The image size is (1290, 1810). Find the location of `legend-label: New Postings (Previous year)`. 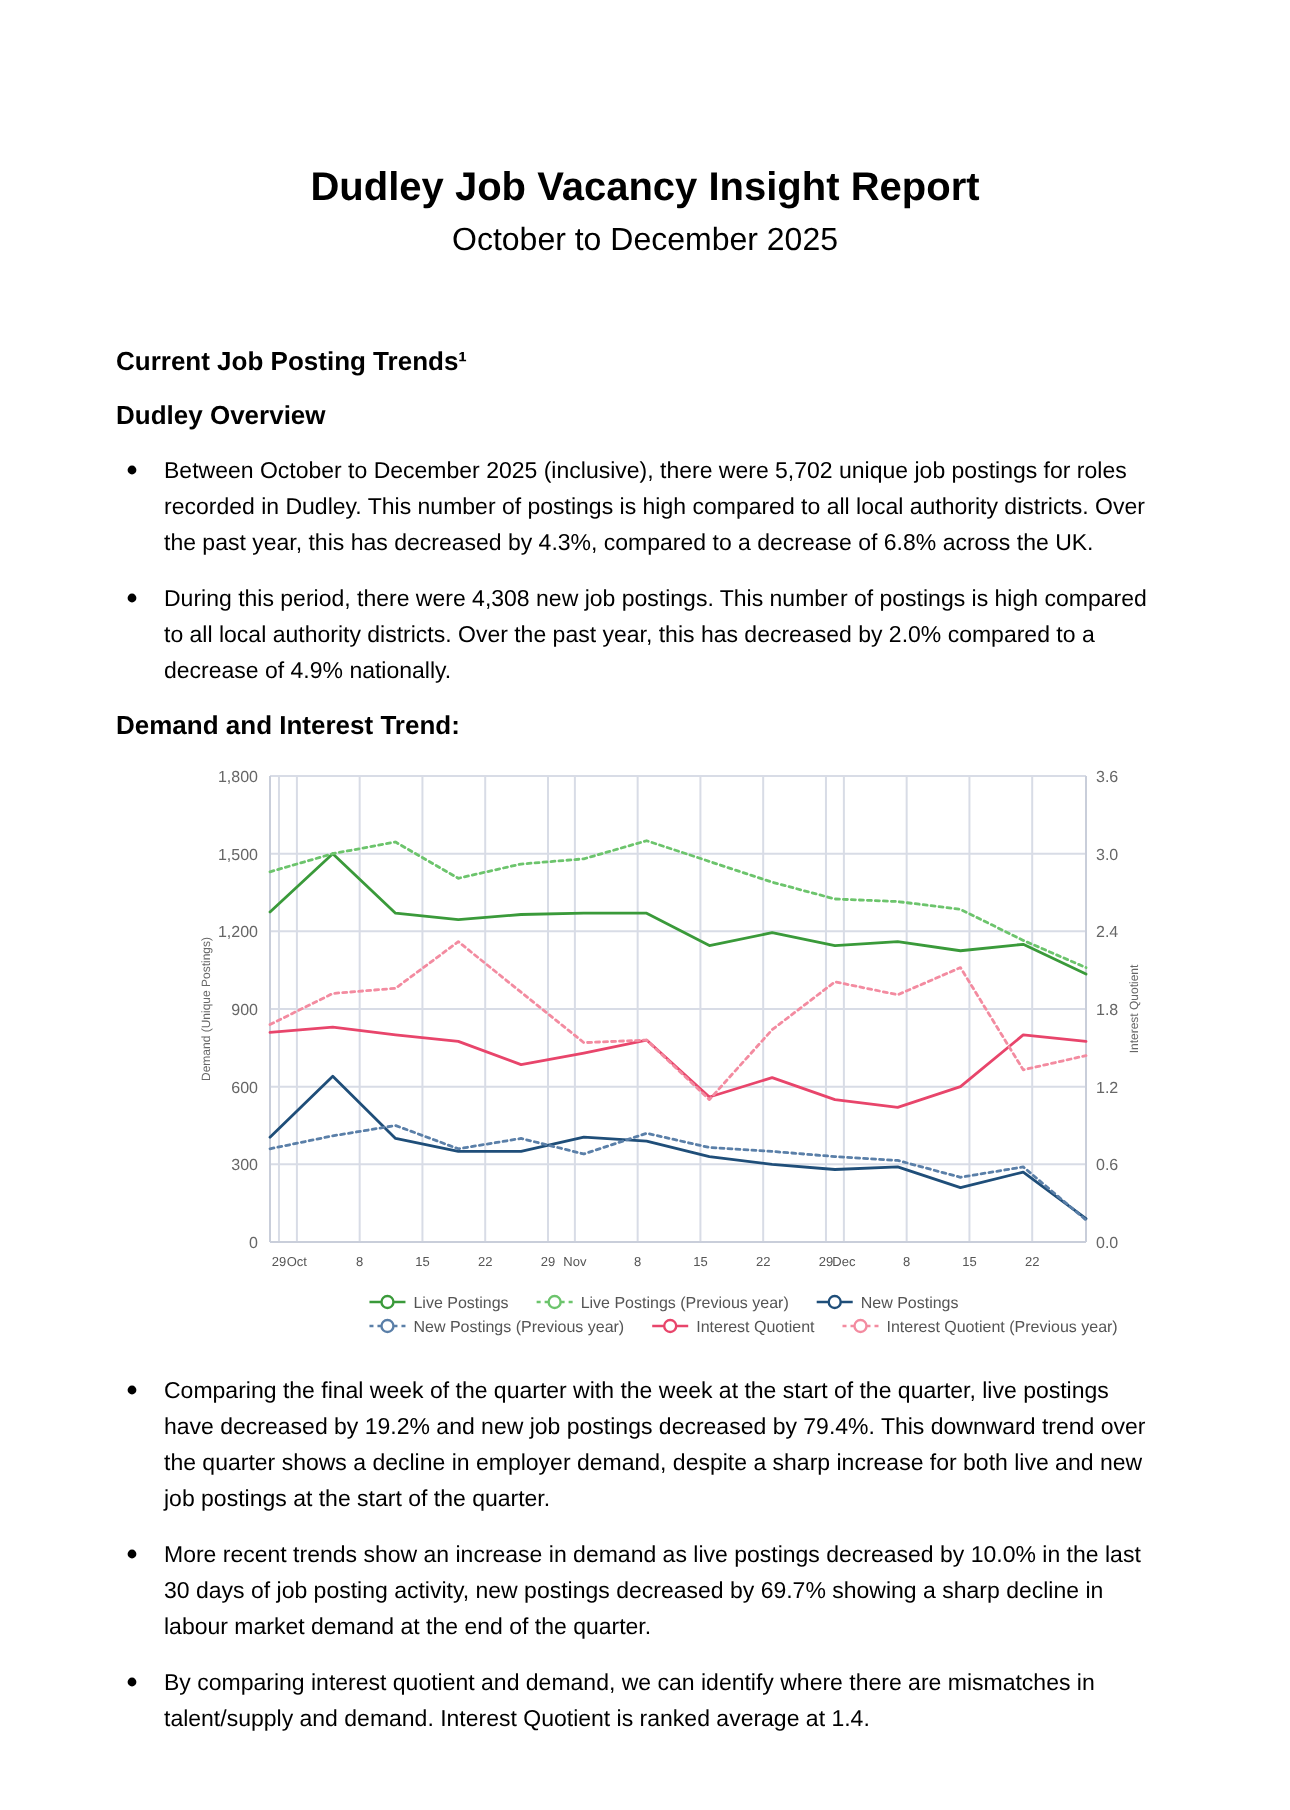

legend-label: New Postings (Previous year) is located at coordinates (519, 1327).